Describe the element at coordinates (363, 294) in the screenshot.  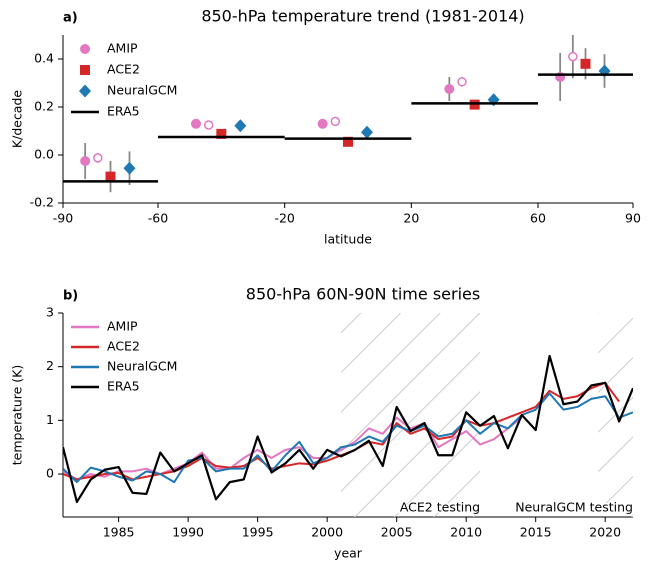
I see `chart-title: 850-hPa 60N-90N time series` at that location.